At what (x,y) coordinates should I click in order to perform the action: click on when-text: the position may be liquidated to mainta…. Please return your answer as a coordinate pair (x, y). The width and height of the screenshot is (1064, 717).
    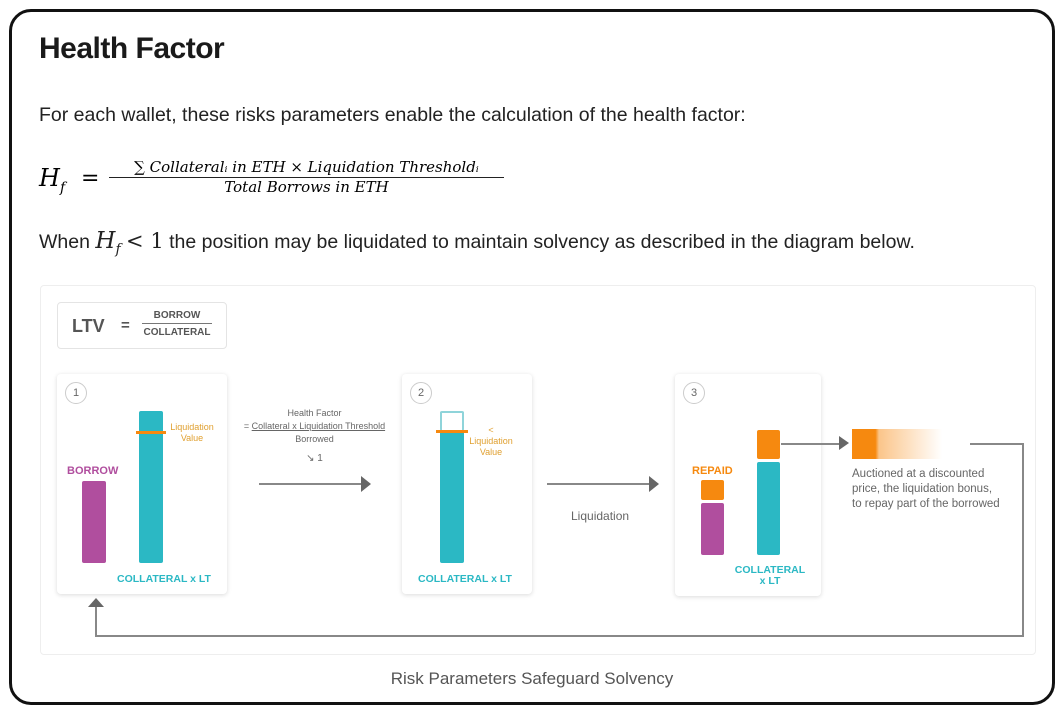
    Looking at the image, I should click on (542, 242).